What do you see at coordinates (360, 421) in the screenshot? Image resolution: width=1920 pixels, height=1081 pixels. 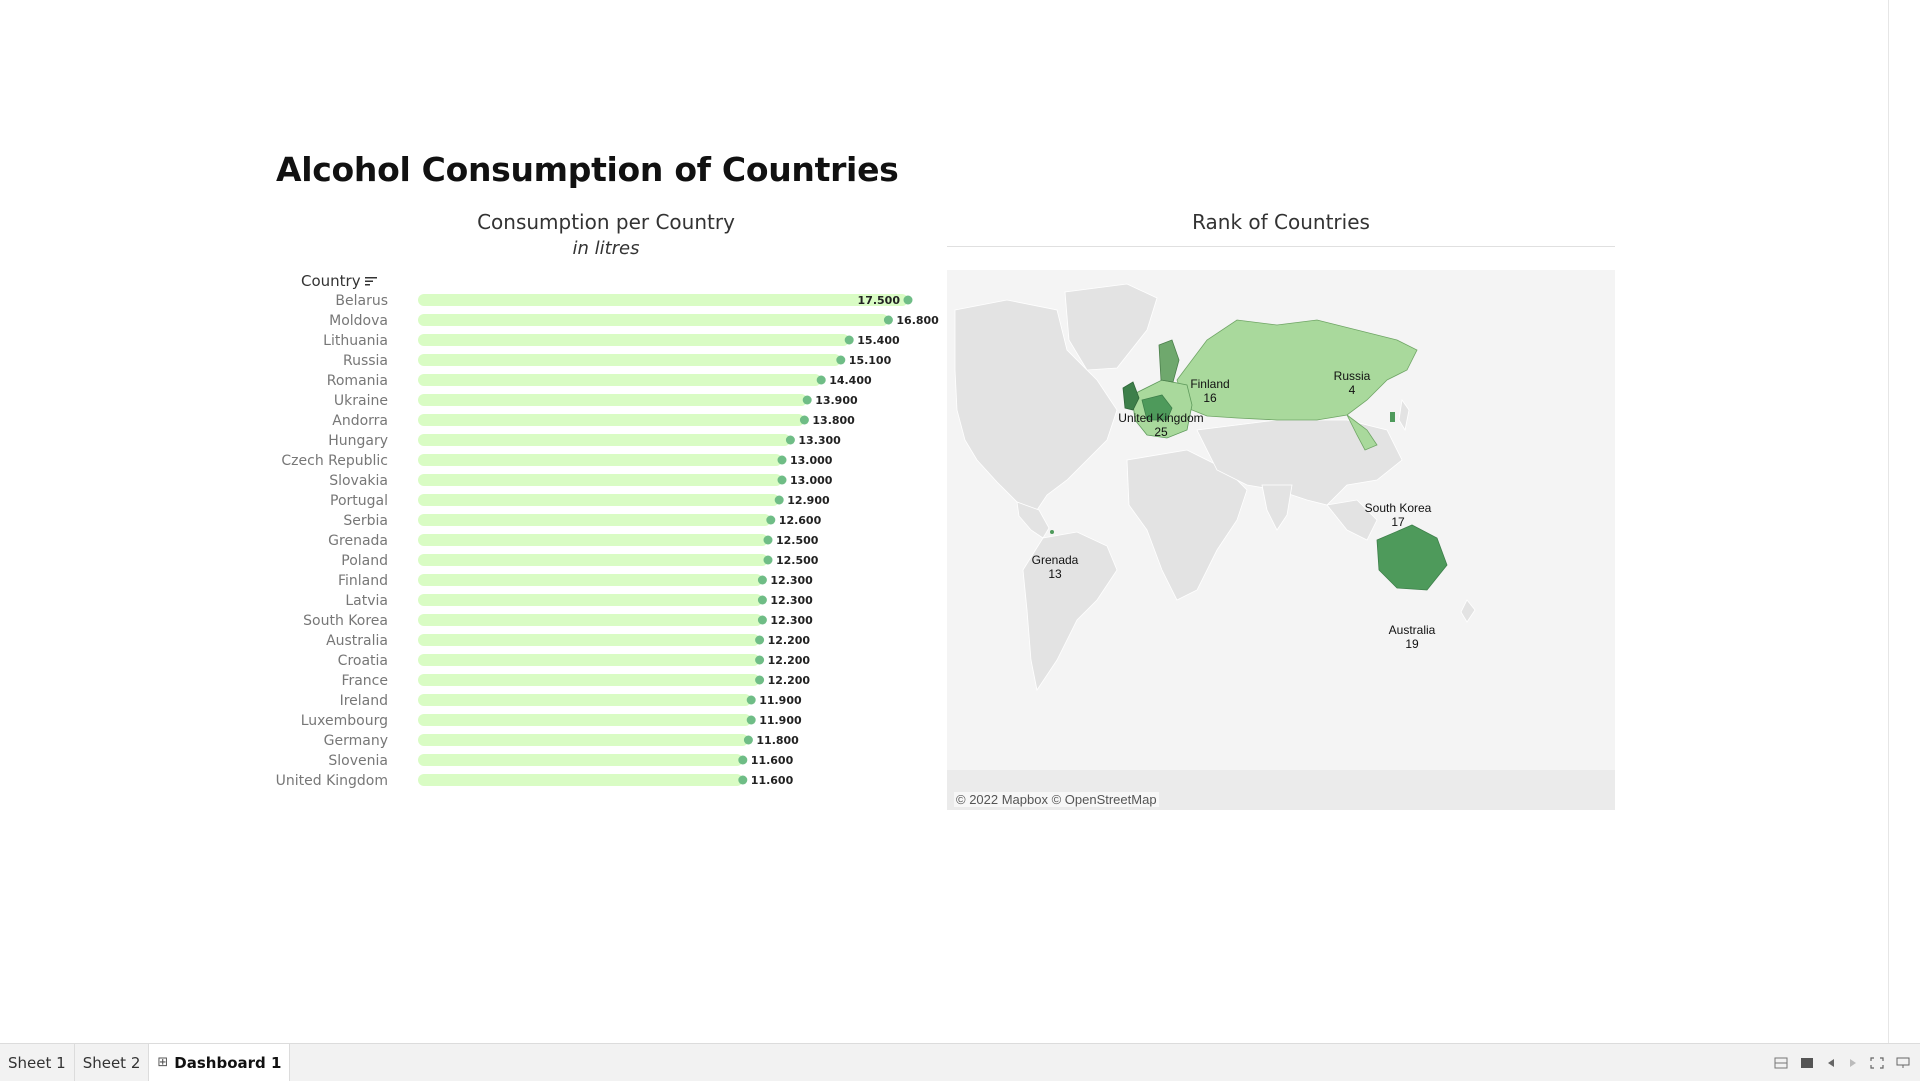 I see `country-label: Andorra` at bounding box center [360, 421].